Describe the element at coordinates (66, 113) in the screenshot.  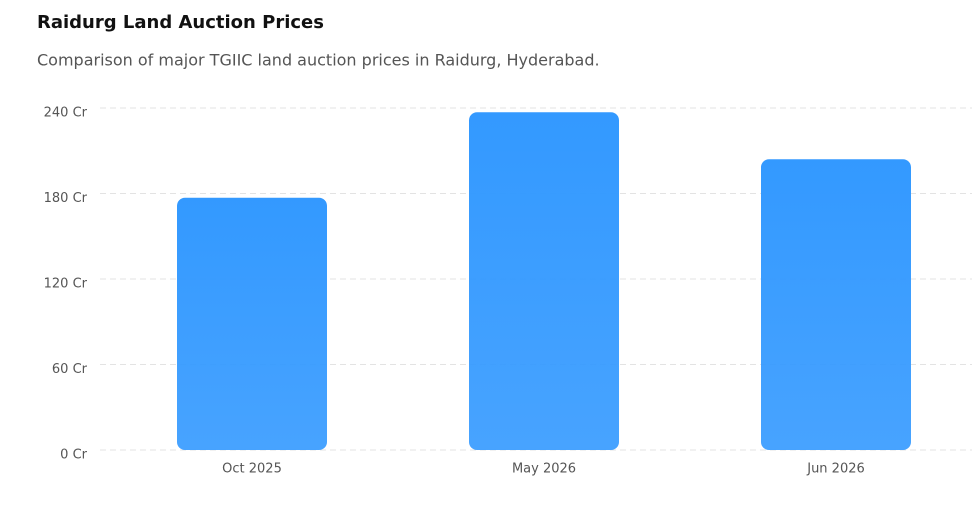
I see `y-tick-label: 240 Cr` at that location.